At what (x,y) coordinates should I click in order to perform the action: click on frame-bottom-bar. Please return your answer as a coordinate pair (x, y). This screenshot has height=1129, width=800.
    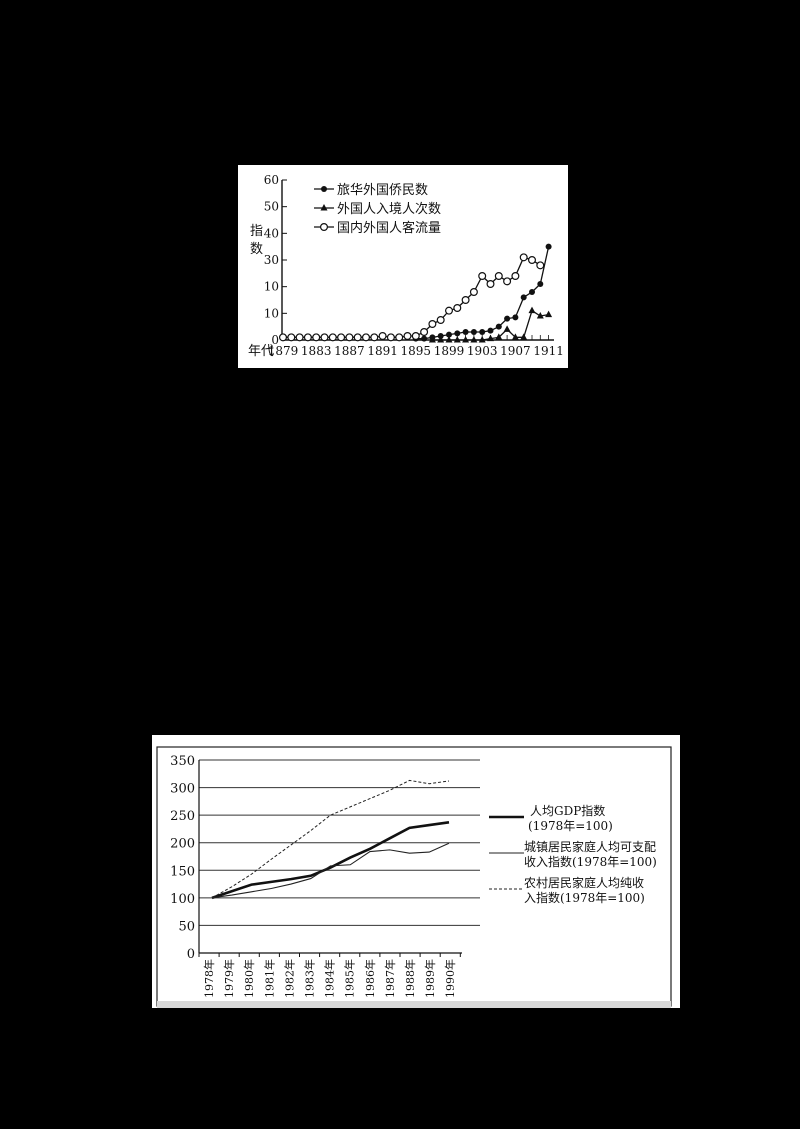
    Looking at the image, I should click on (414, 1004).